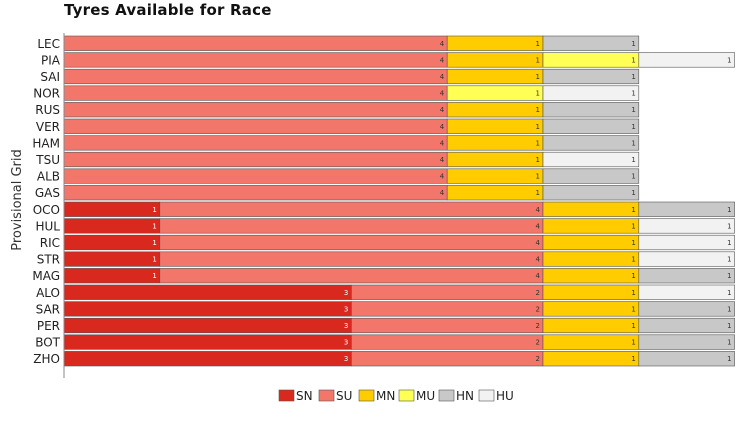 This screenshot has width=750, height=421. Describe the element at coordinates (686, 342) in the screenshot. I see `bar-bot-hn` at that location.